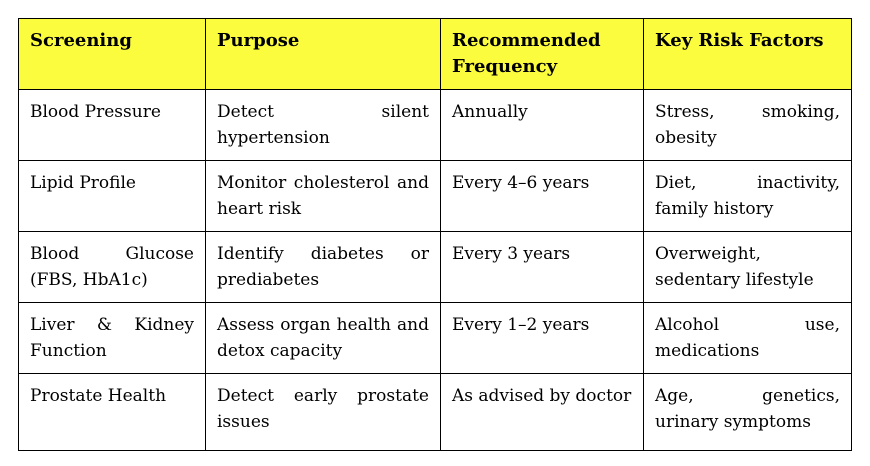 The image size is (870, 466). Describe the element at coordinates (542, 412) in the screenshot. I see `cell-frequency: As advised by doctor` at that location.